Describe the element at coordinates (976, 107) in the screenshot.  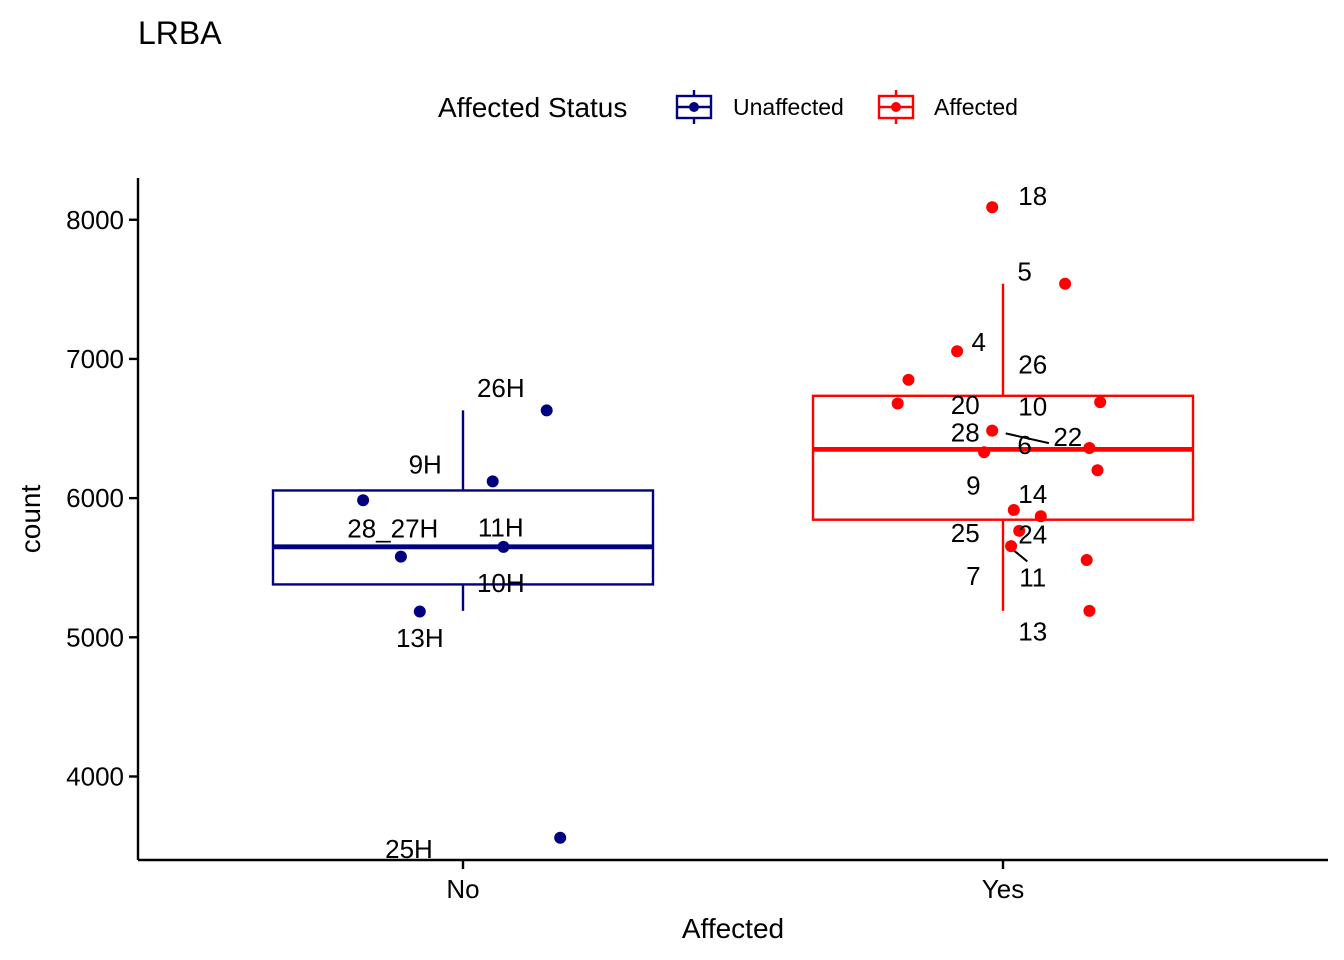
I see `legend-label: Affected` at that location.